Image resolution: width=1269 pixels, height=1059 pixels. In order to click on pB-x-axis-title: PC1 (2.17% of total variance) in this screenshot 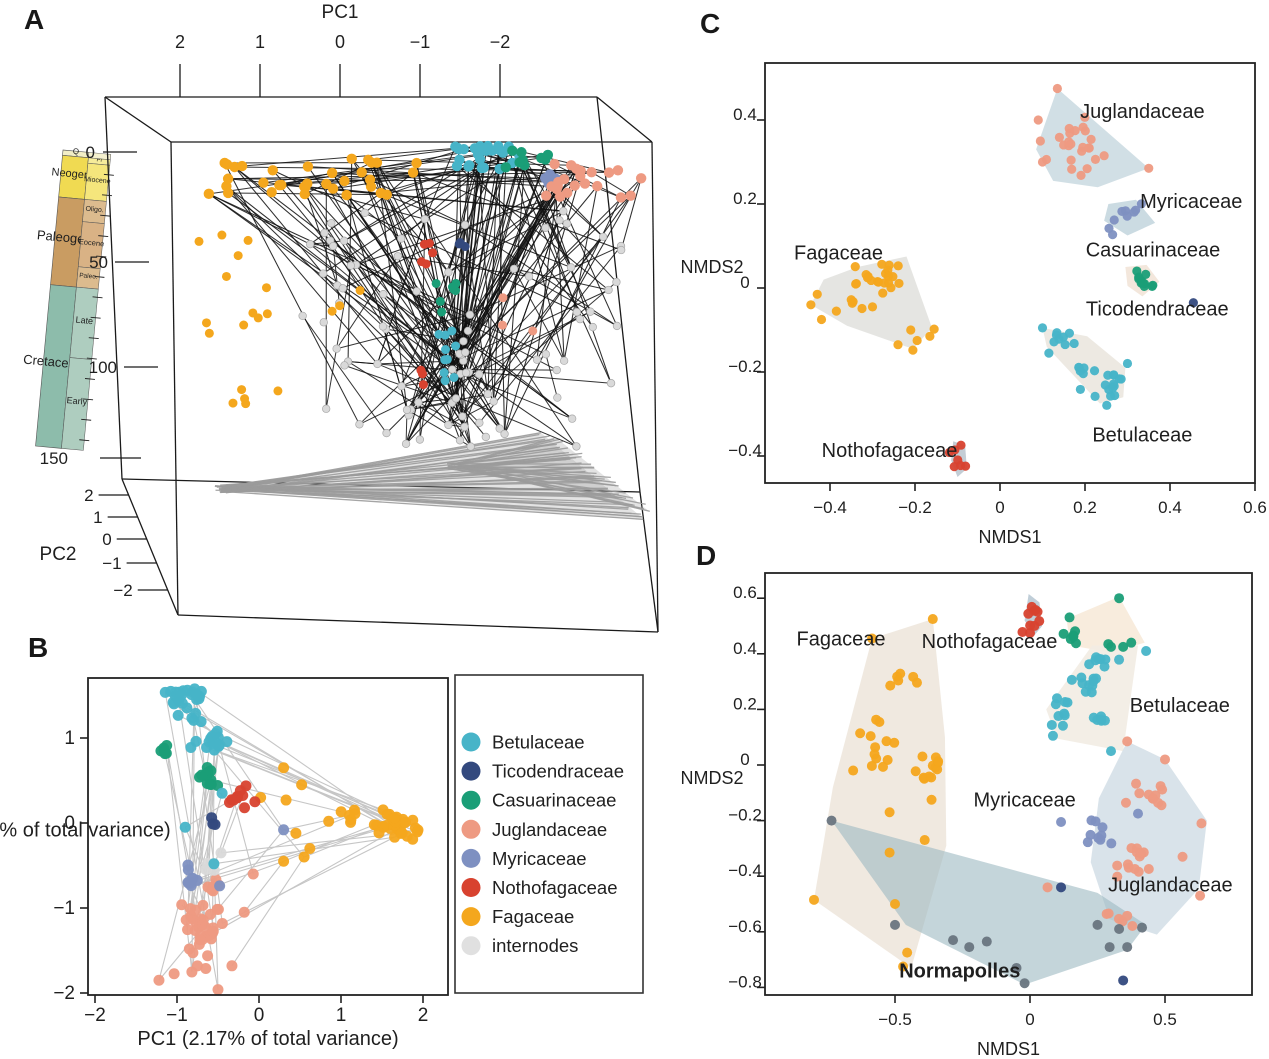, I will do `click(267, 1039)`.